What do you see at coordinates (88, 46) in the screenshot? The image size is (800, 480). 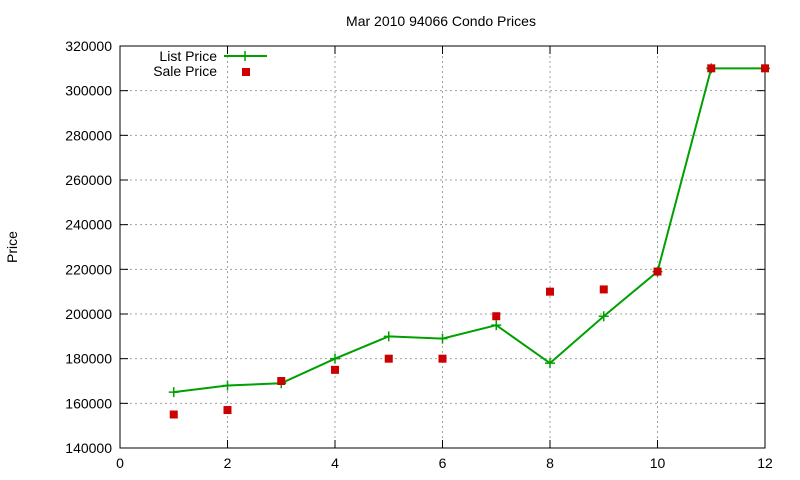 I see `y-tick-label: 320000` at bounding box center [88, 46].